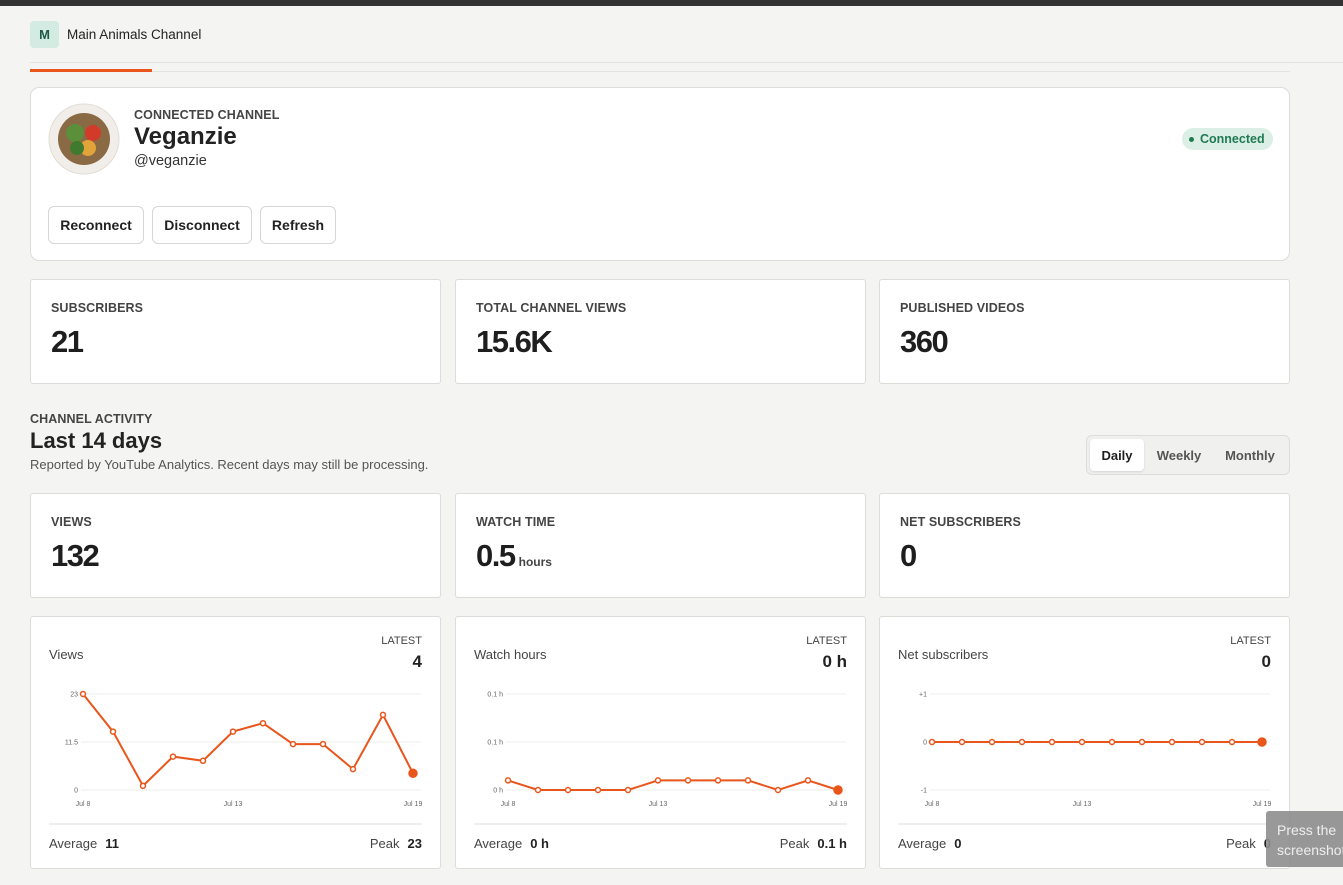 The image size is (1343, 885). I want to click on tabs: Daily Weekly Monthly, so click(1188, 455).